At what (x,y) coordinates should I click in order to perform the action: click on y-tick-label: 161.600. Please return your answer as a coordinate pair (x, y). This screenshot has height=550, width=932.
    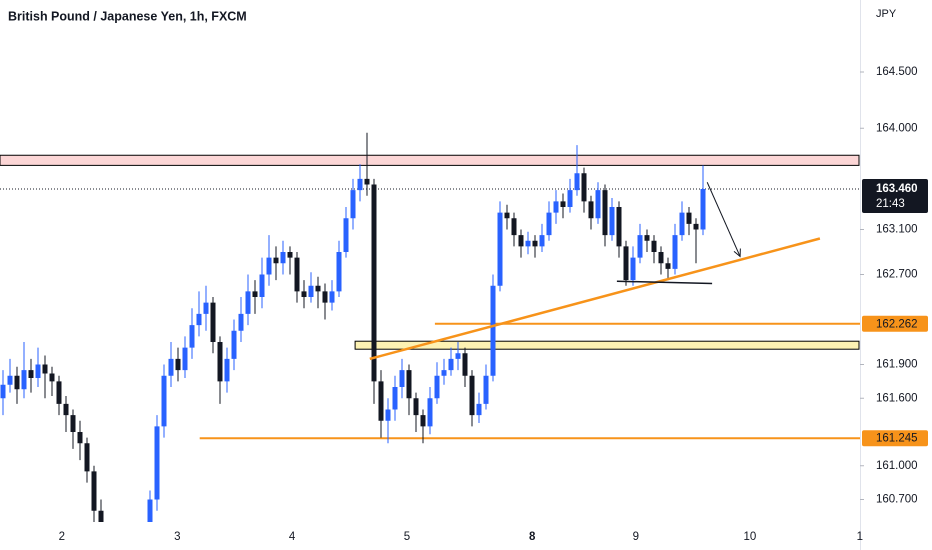
    Looking at the image, I should click on (897, 398).